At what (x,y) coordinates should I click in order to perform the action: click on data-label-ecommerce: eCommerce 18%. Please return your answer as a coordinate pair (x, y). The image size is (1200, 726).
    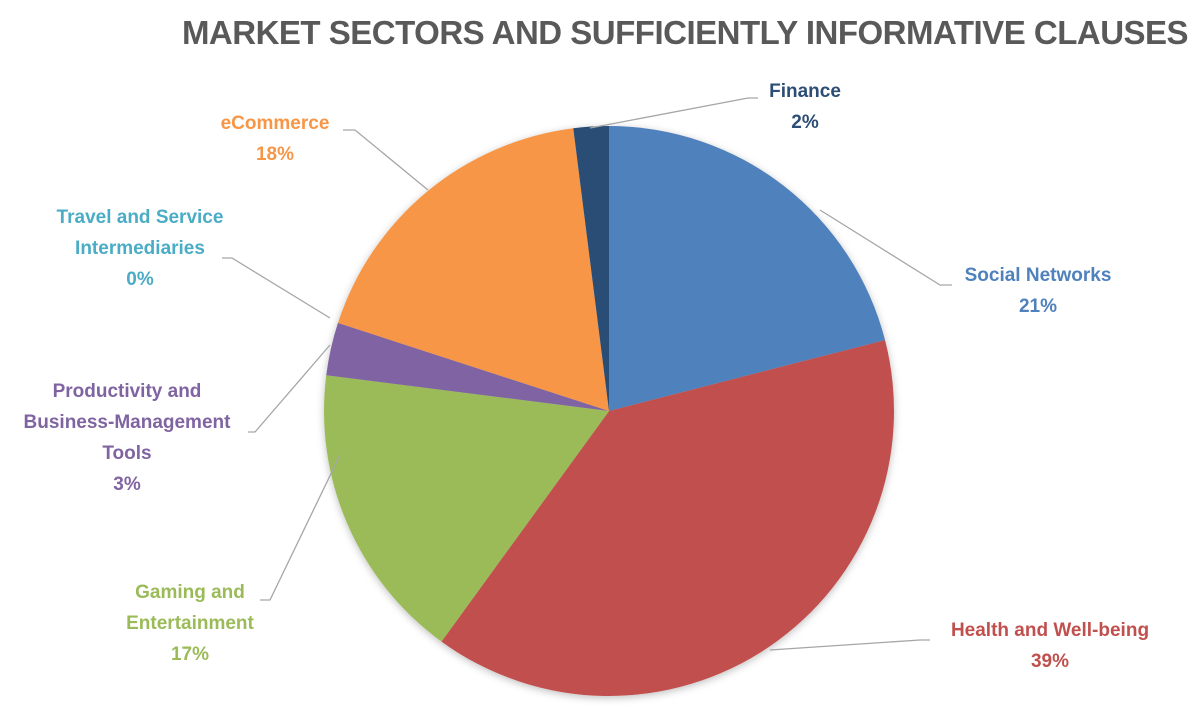
    Looking at the image, I should click on (275, 139).